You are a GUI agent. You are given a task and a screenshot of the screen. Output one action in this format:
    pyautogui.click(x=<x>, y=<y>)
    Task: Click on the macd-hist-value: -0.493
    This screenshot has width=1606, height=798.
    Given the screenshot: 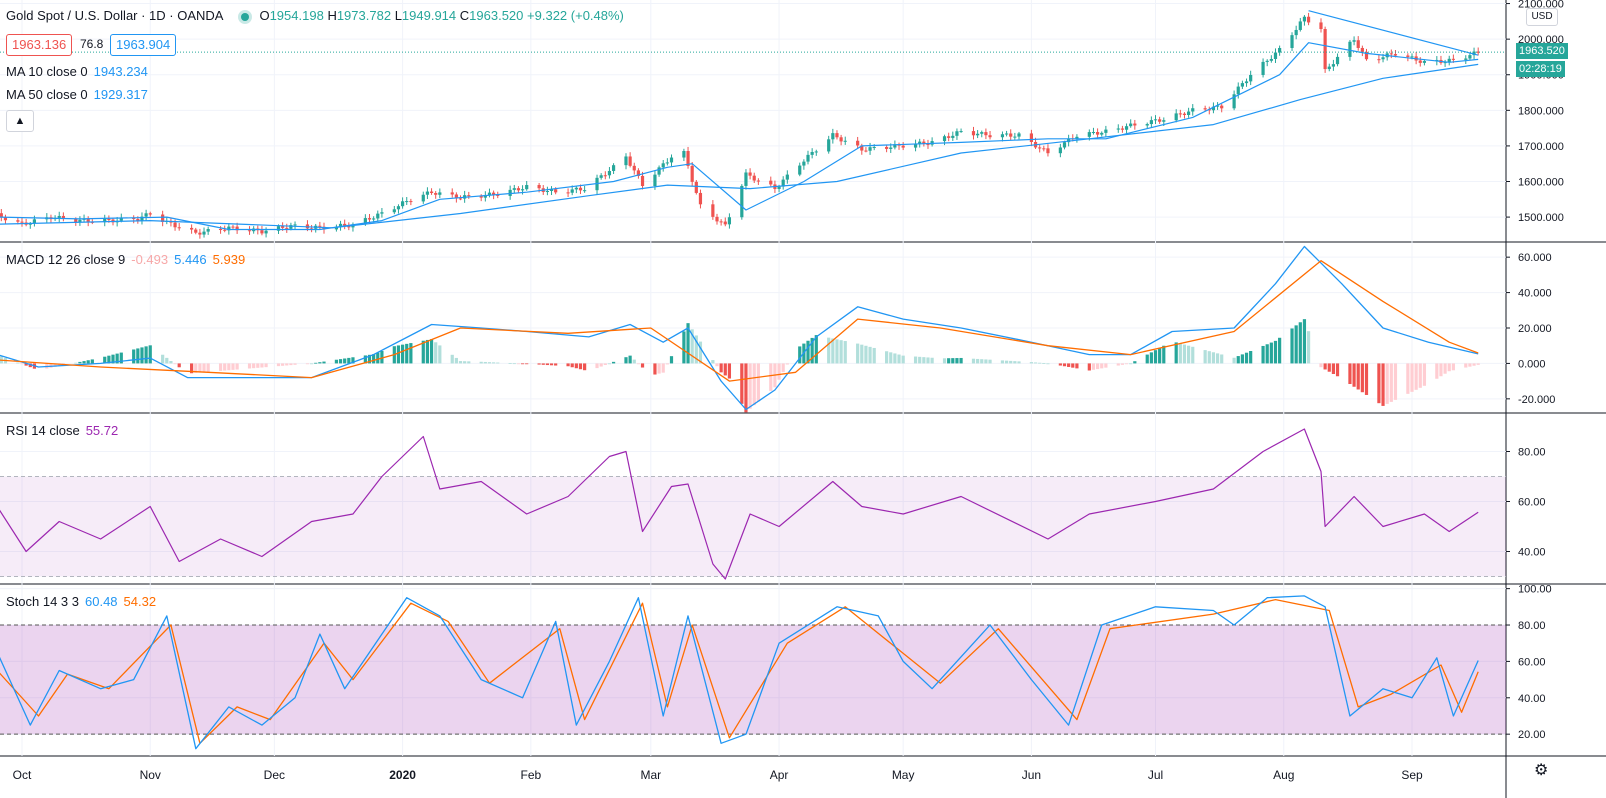 What is the action you would take?
    pyautogui.click(x=150, y=259)
    